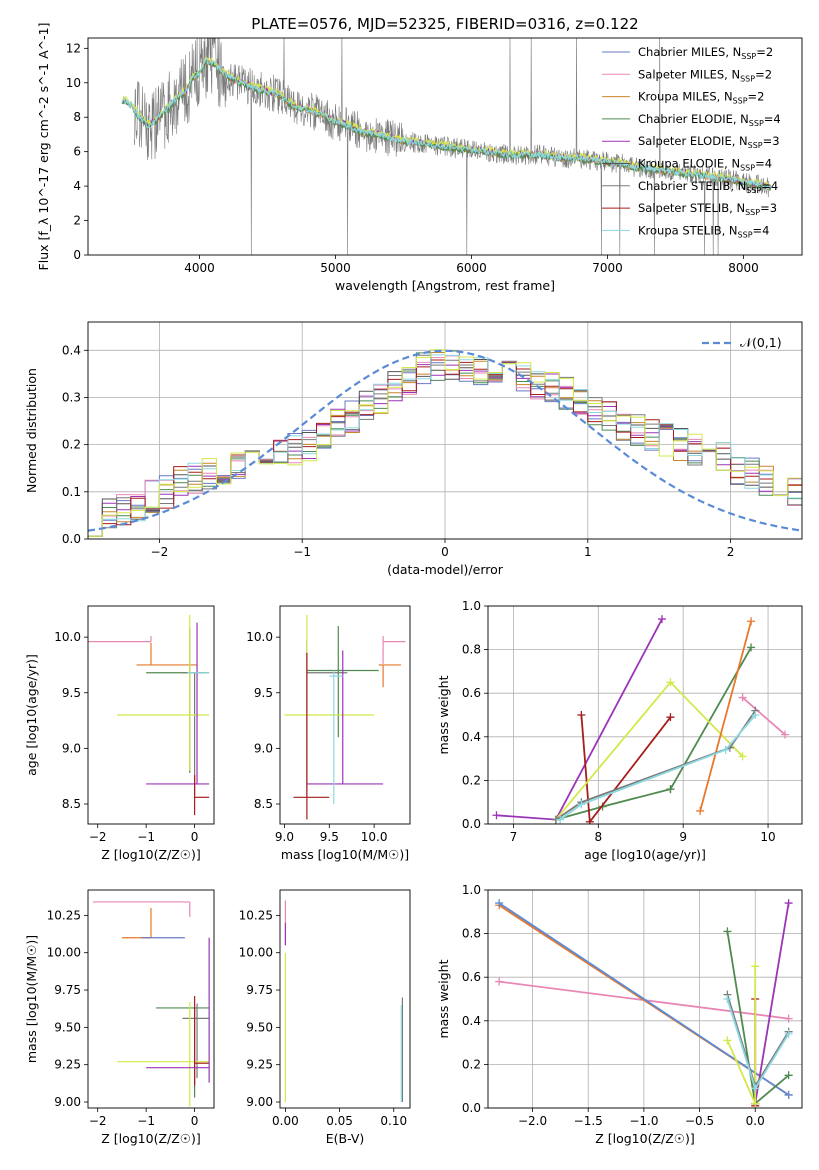 This screenshot has height=1170, width=819. What do you see at coordinates (345, 1138) in the screenshot?
I see `x-axis-label: E(B-V)` at bounding box center [345, 1138].